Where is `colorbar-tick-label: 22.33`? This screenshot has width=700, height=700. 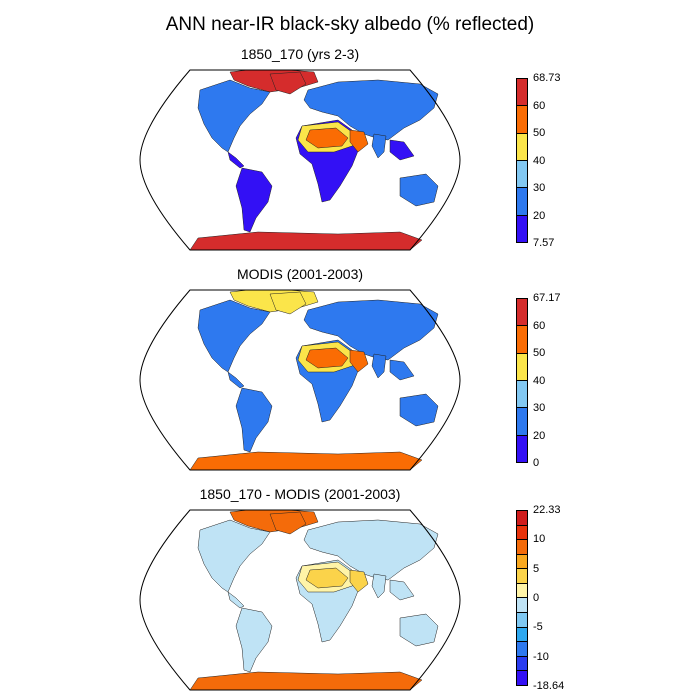
colorbar-tick-label: 22.33 is located at coordinates (547, 510).